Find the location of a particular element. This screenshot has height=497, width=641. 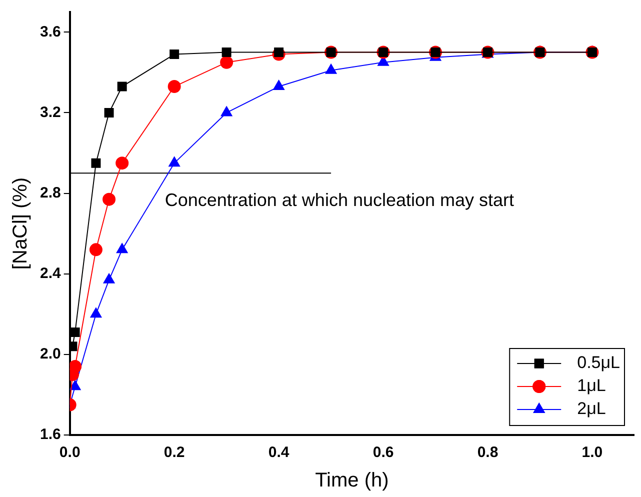

x-tick-label: 1.0 is located at coordinates (592, 453).